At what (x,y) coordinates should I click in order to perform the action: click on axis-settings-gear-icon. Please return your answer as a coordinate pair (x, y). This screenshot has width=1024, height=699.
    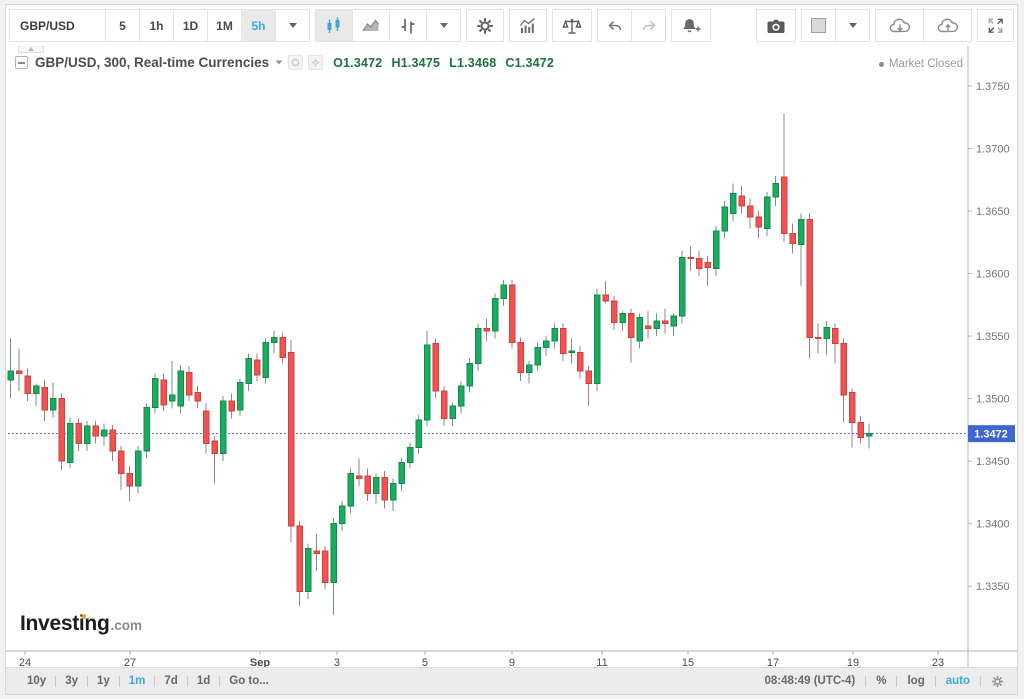
    Looking at the image, I should click on (993, 681).